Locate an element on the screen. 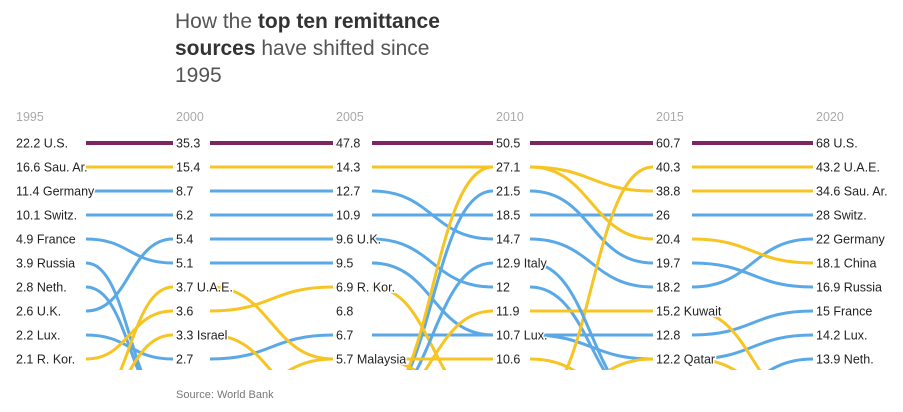 The width and height of the screenshot is (903, 412). value-label-2010-8: 11.9 is located at coordinates (507, 312).